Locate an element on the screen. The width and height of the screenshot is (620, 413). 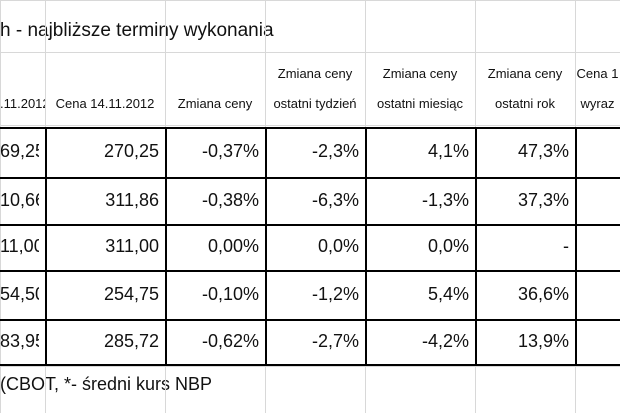
table-cell: -0,10% is located at coordinates (230, 293).